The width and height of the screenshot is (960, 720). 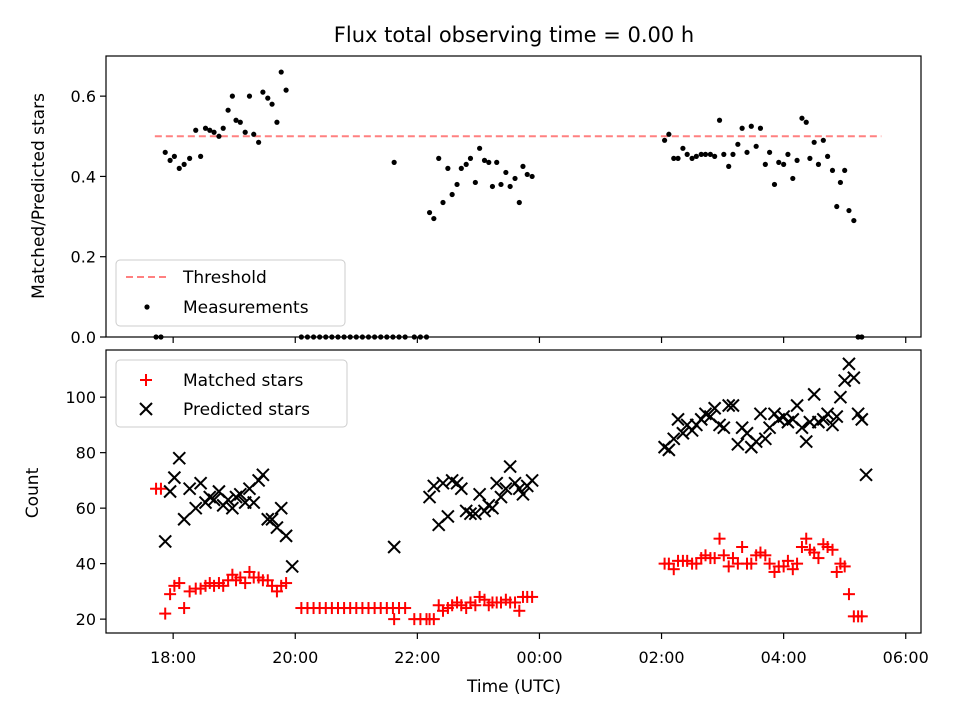 I want to click on count-y-ticks: 20 40 60 80 100, so click(x=85, y=508).